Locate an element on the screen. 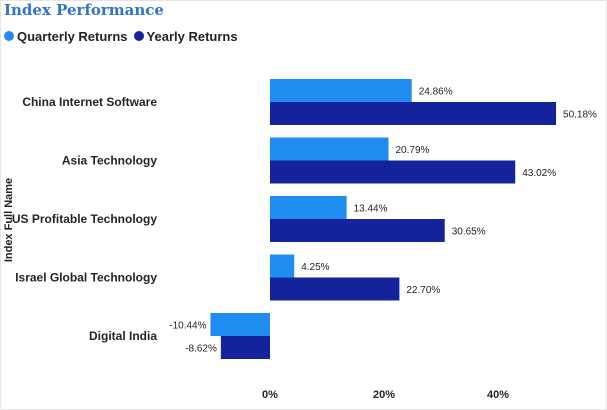 The height and width of the screenshot is (410, 607). data-label-yearly-digital-india: -8.62% is located at coordinates (201, 349).